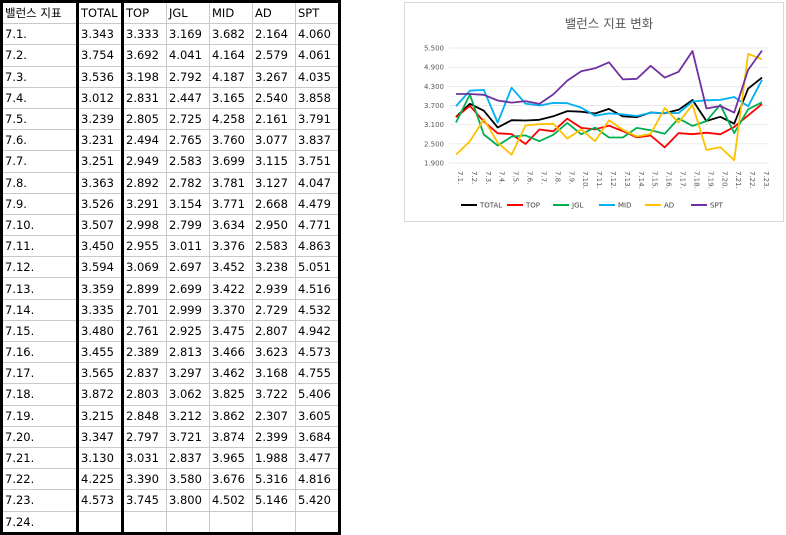  Describe the element at coordinates (317, 203) in the screenshot. I see `value-cell: 4.479` at that location.